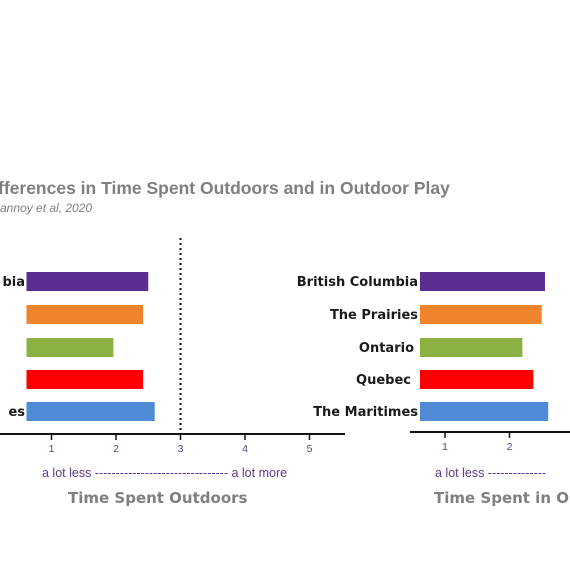  Describe the element at coordinates (13, 282) in the screenshot. I see `category-label: bia` at that location.